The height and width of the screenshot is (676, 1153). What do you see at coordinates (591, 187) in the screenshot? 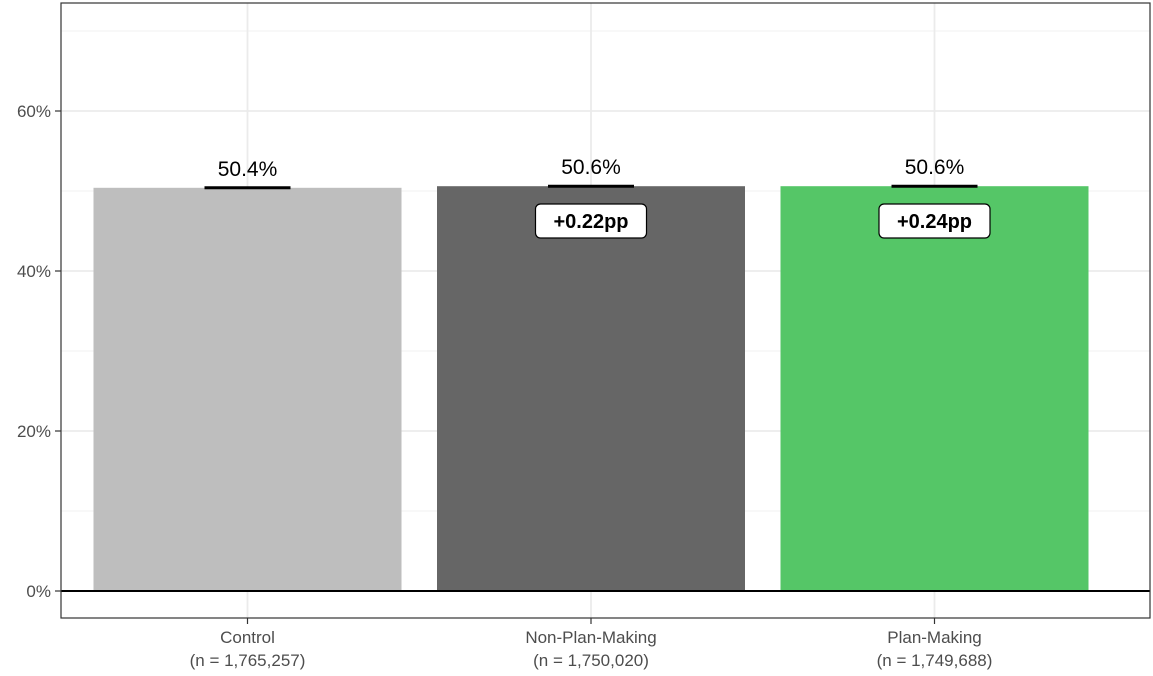
I see `error-bars` at bounding box center [591, 187].